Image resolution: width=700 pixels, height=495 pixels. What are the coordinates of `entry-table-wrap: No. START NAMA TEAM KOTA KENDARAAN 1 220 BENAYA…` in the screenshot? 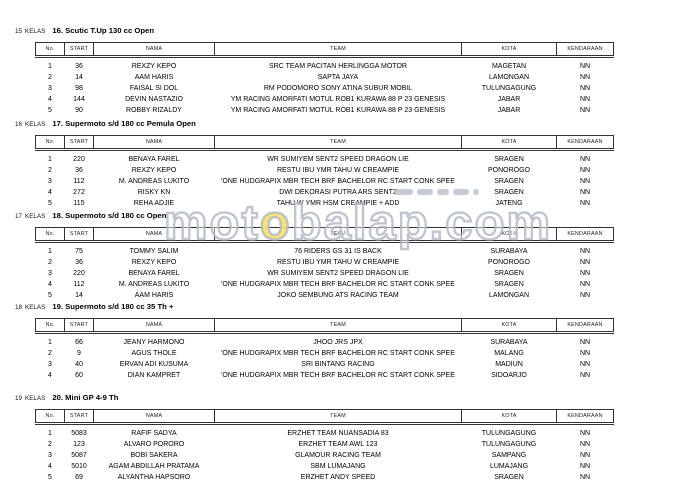 It's located at (324, 172).